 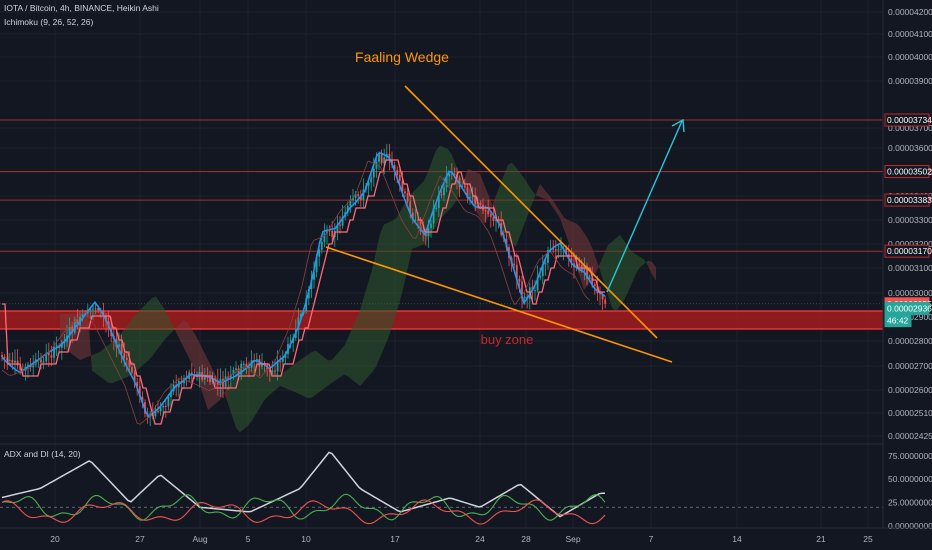 What do you see at coordinates (306, 539) in the screenshot?
I see `time-tick-label: 10` at bounding box center [306, 539].